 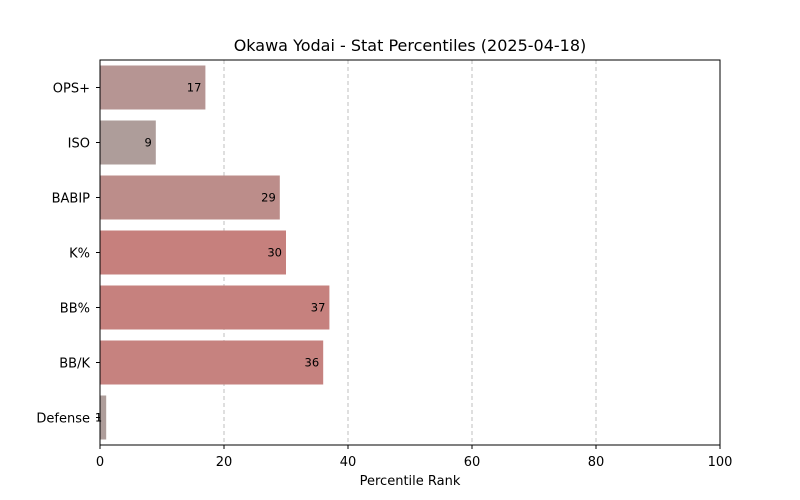 What do you see at coordinates (68, 254) in the screenshot?
I see `y-axis: OPS+ ISO BABIP K% BB% BB/K Defense` at bounding box center [68, 254].